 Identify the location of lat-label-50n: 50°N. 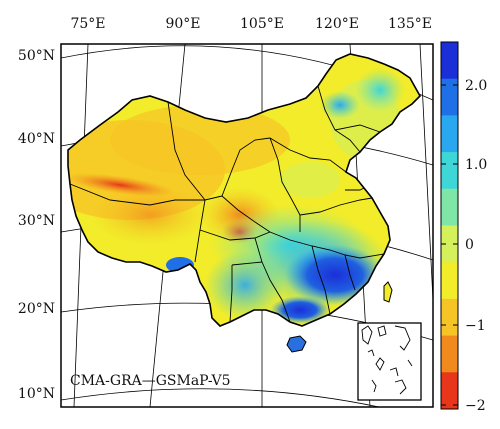
(36, 56).